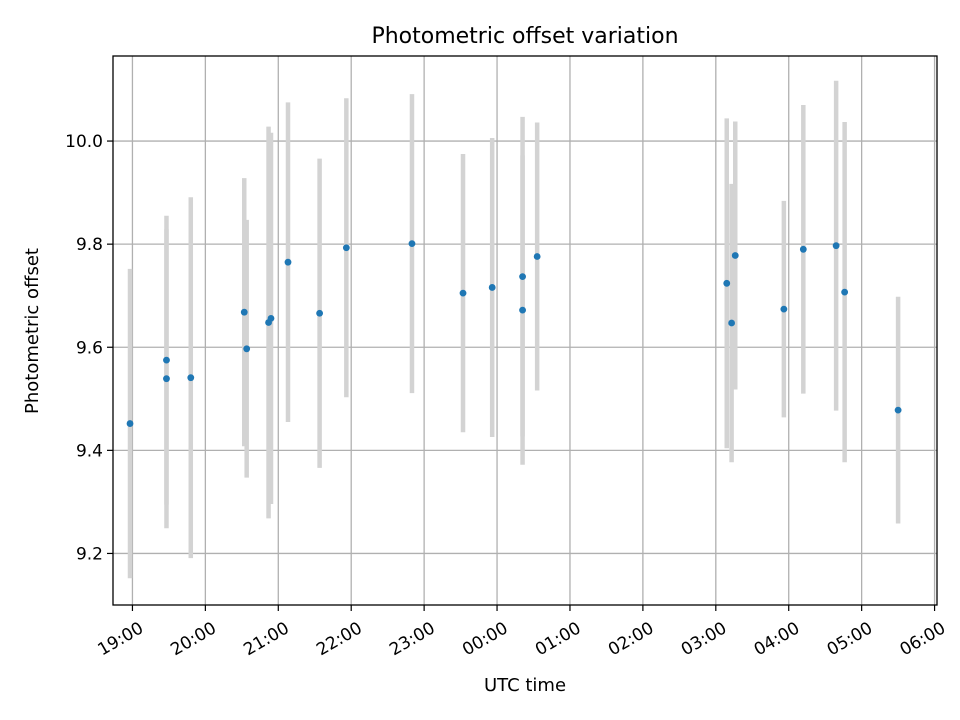 The height and width of the screenshot is (720, 960). I want to click on y-tick-label: 9.6, so click(89, 348).